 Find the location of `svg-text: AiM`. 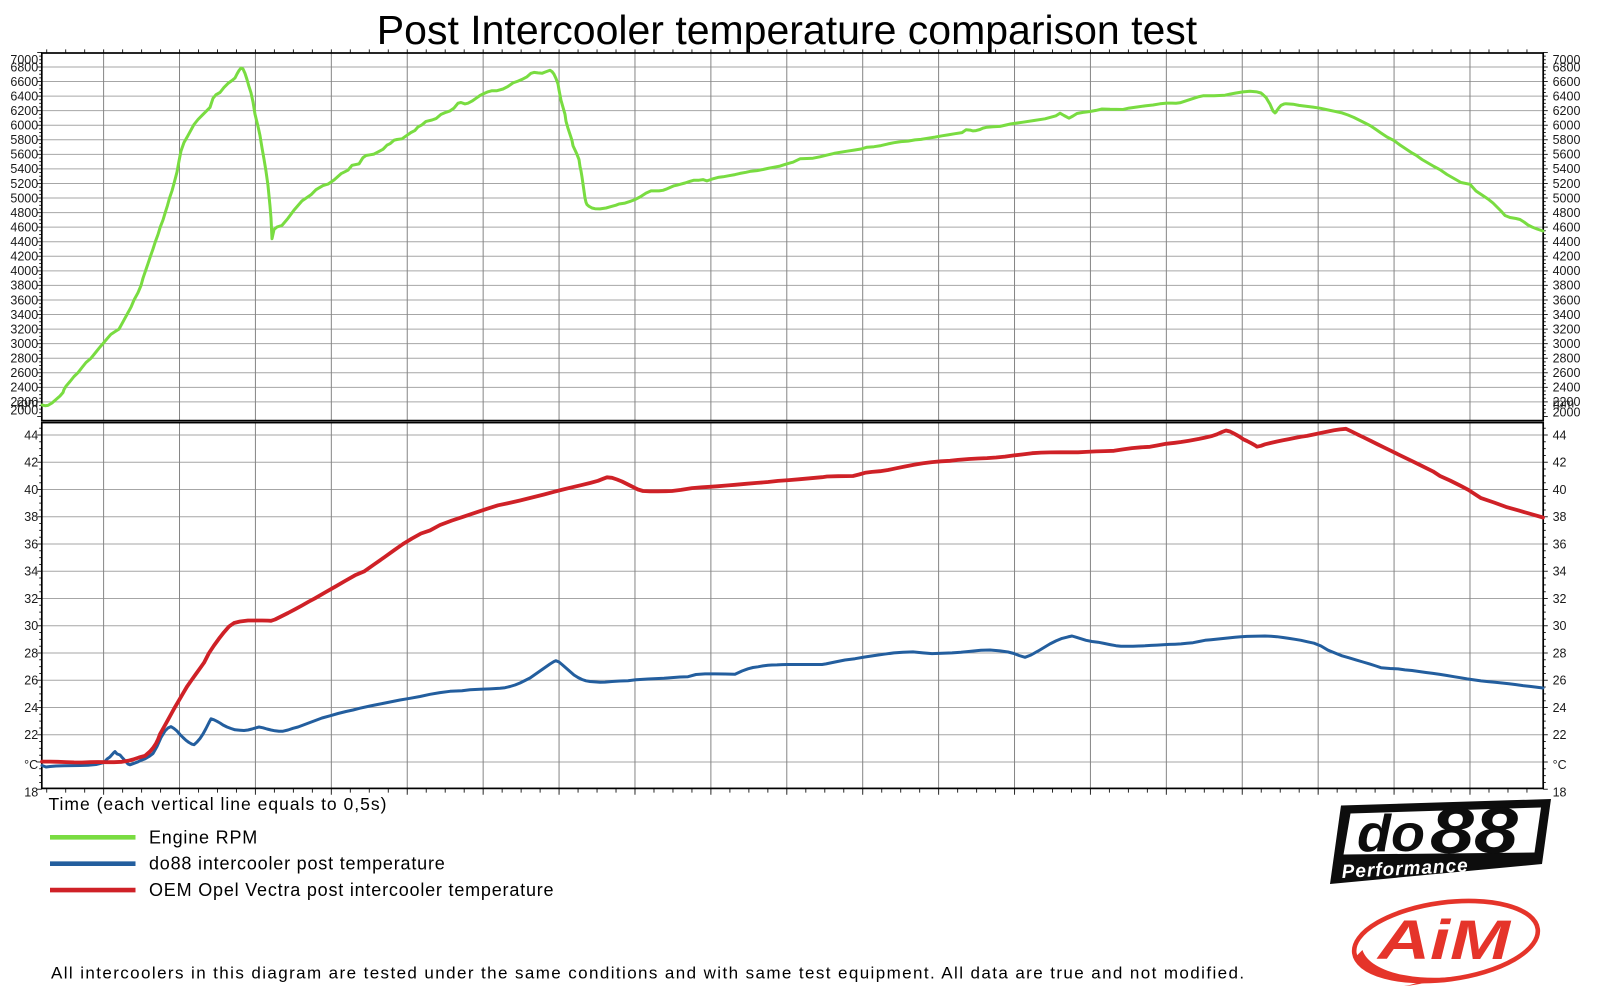

svg-text: AiM is located at coordinates (1443, 939).